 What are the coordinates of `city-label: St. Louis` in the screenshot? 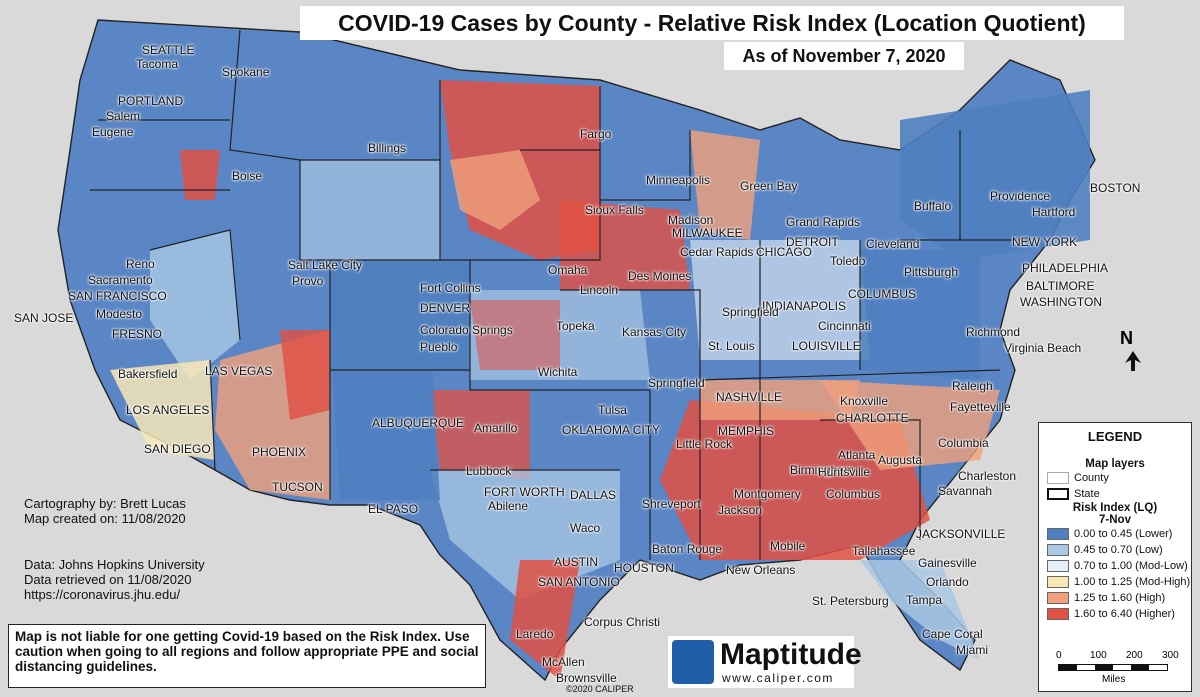 It's located at (731, 346).